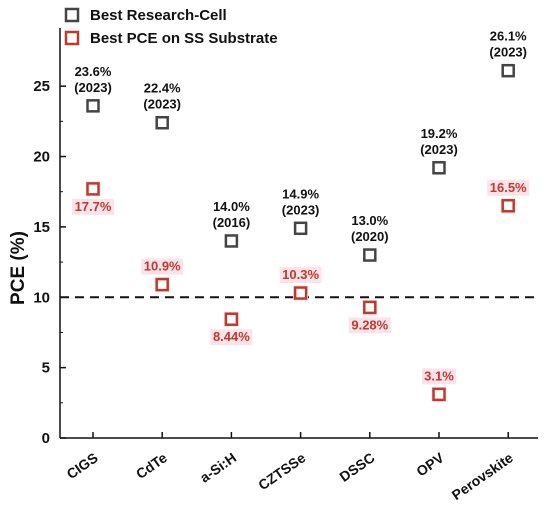  I want to click on data-label-research-cell: 26.1%, so click(508, 36).